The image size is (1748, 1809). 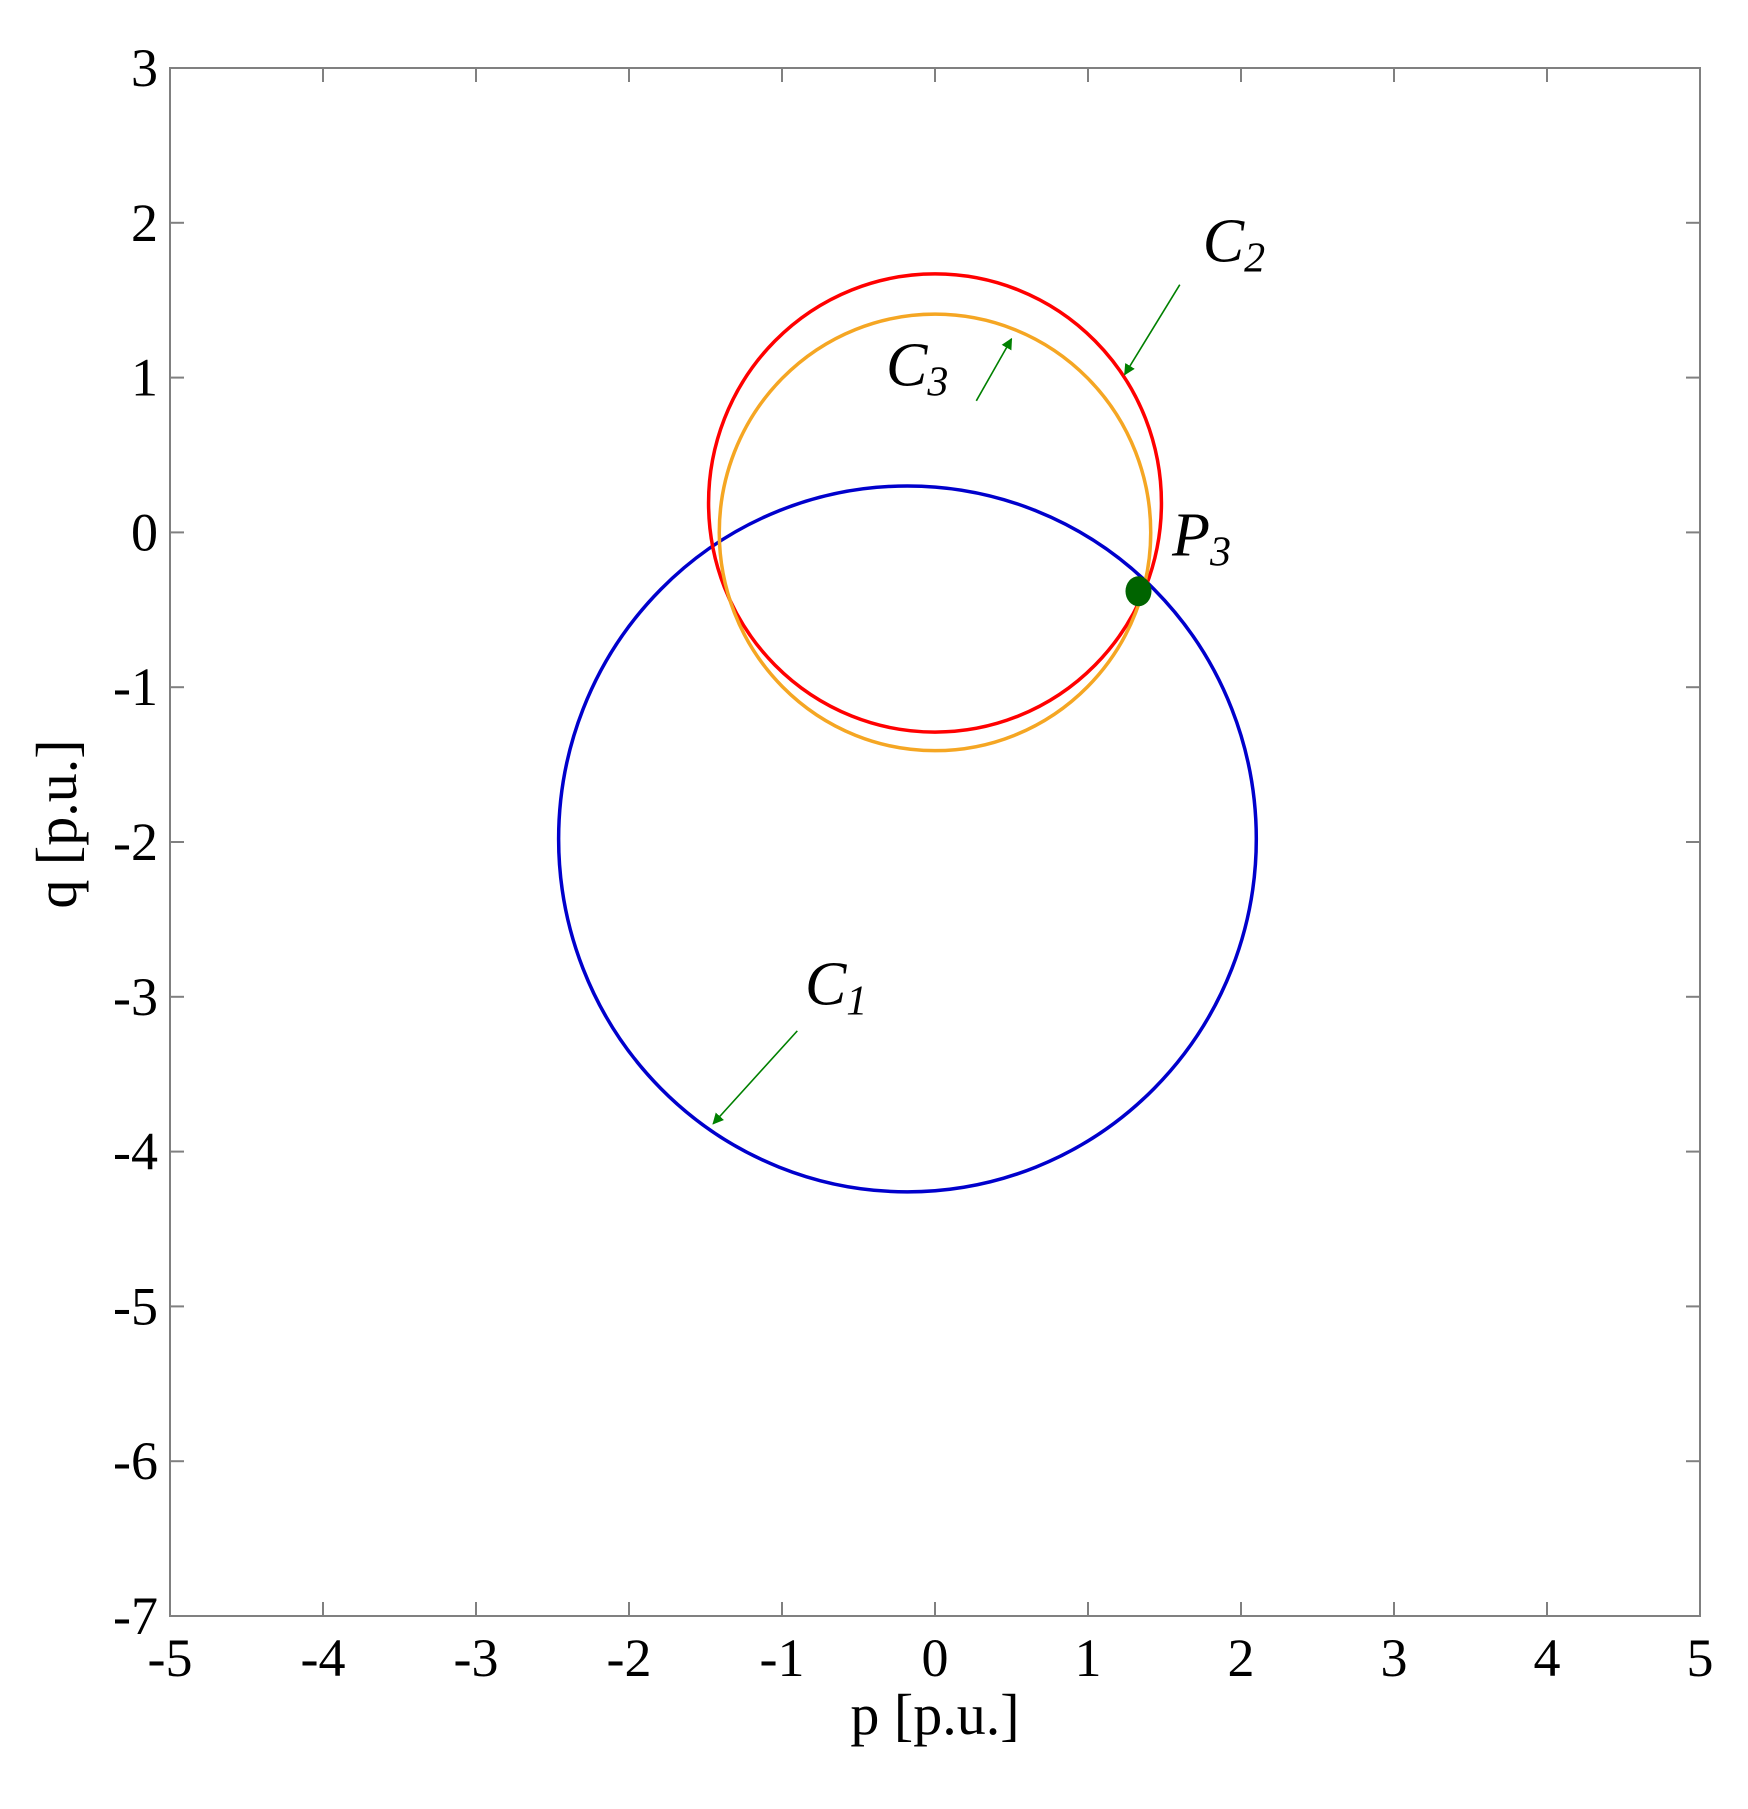 I want to click on x-tick-label: -3, so click(x=476, y=1658).